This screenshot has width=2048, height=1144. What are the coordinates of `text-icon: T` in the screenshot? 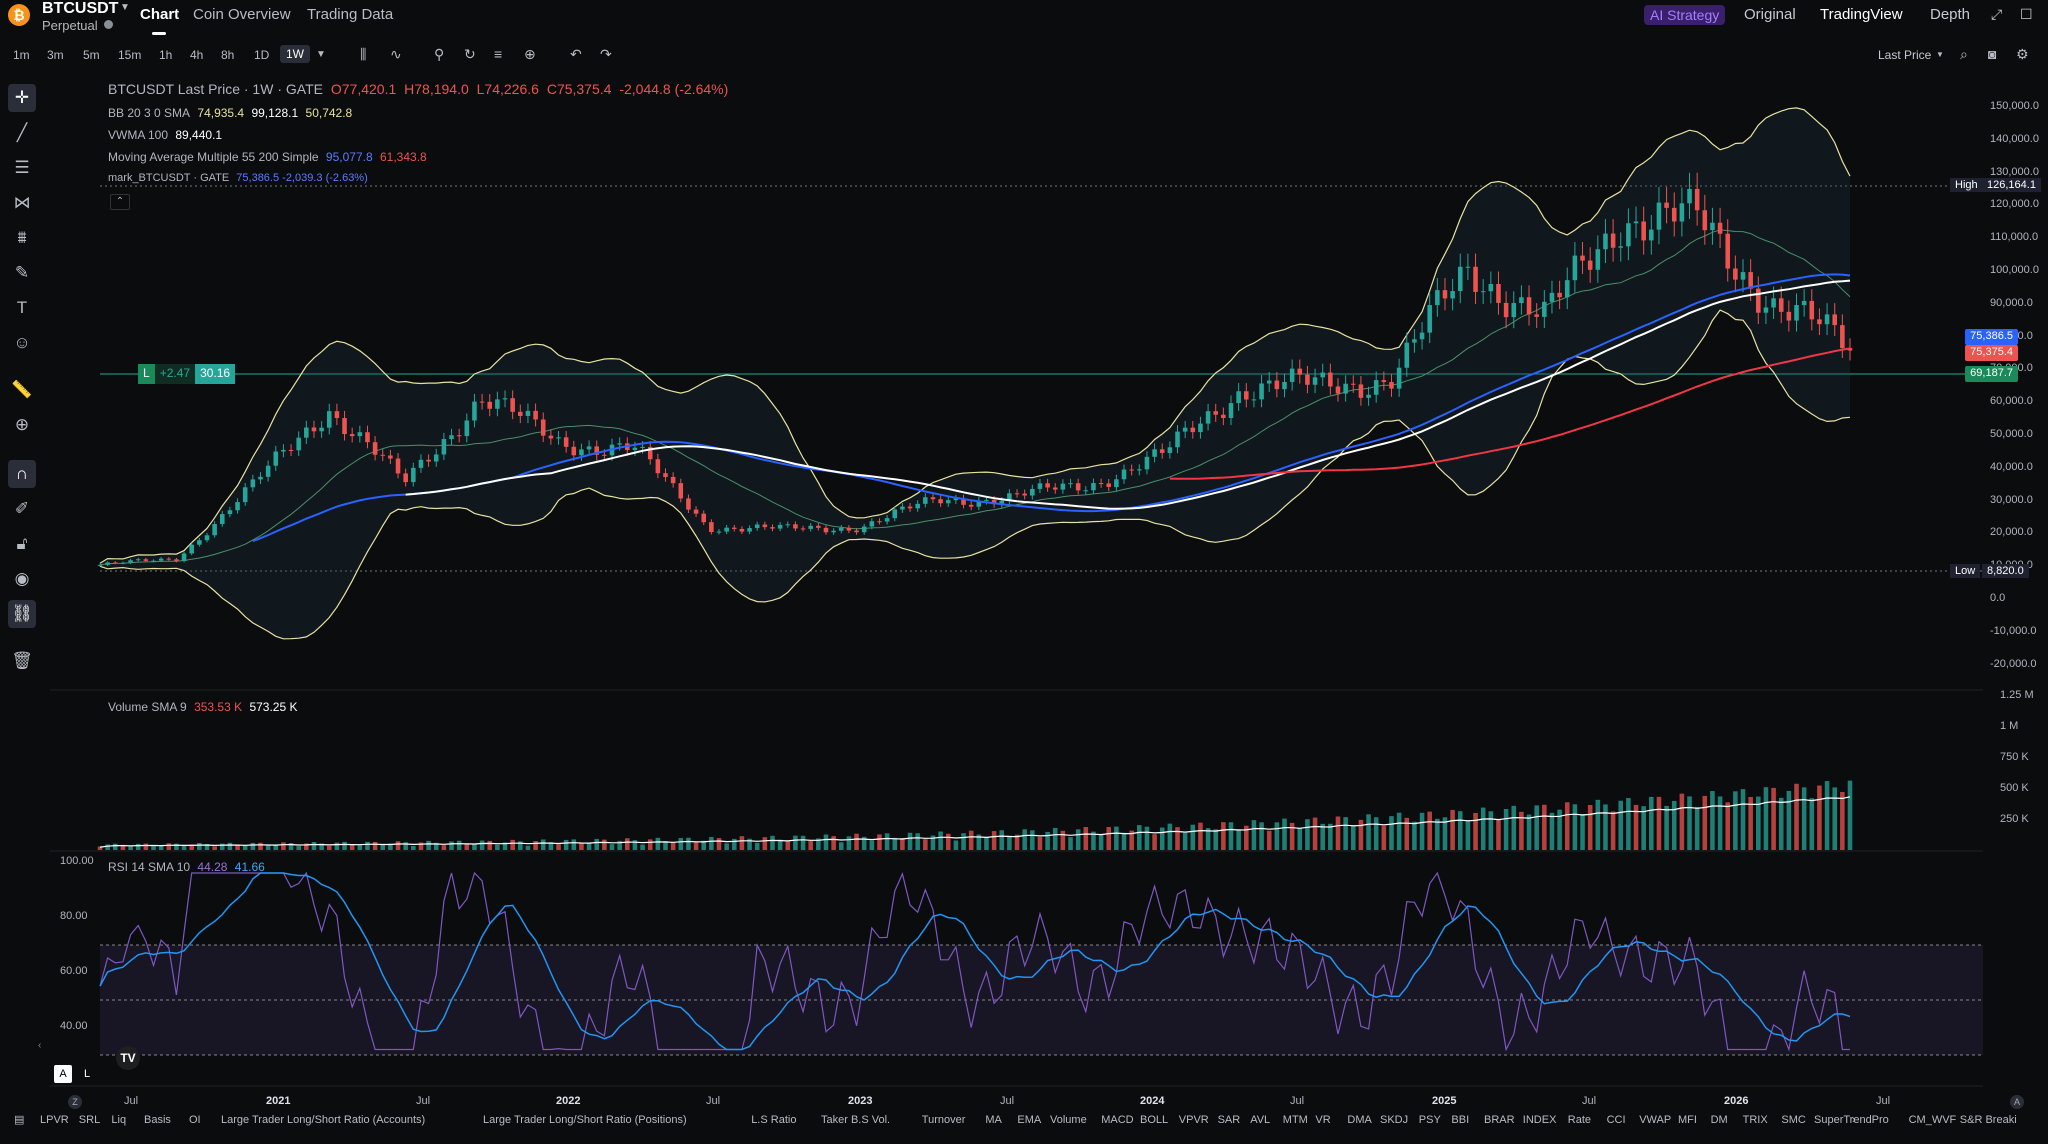 It's located at (22, 307).